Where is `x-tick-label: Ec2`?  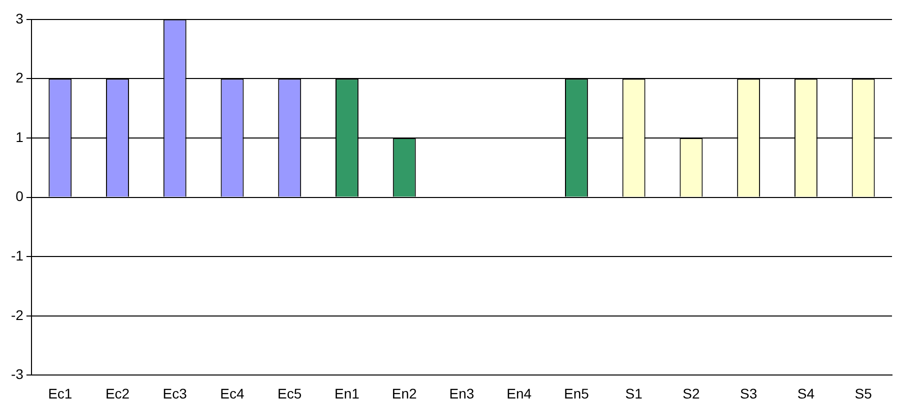 x-tick-label: Ec2 is located at coordinates (117, 393).